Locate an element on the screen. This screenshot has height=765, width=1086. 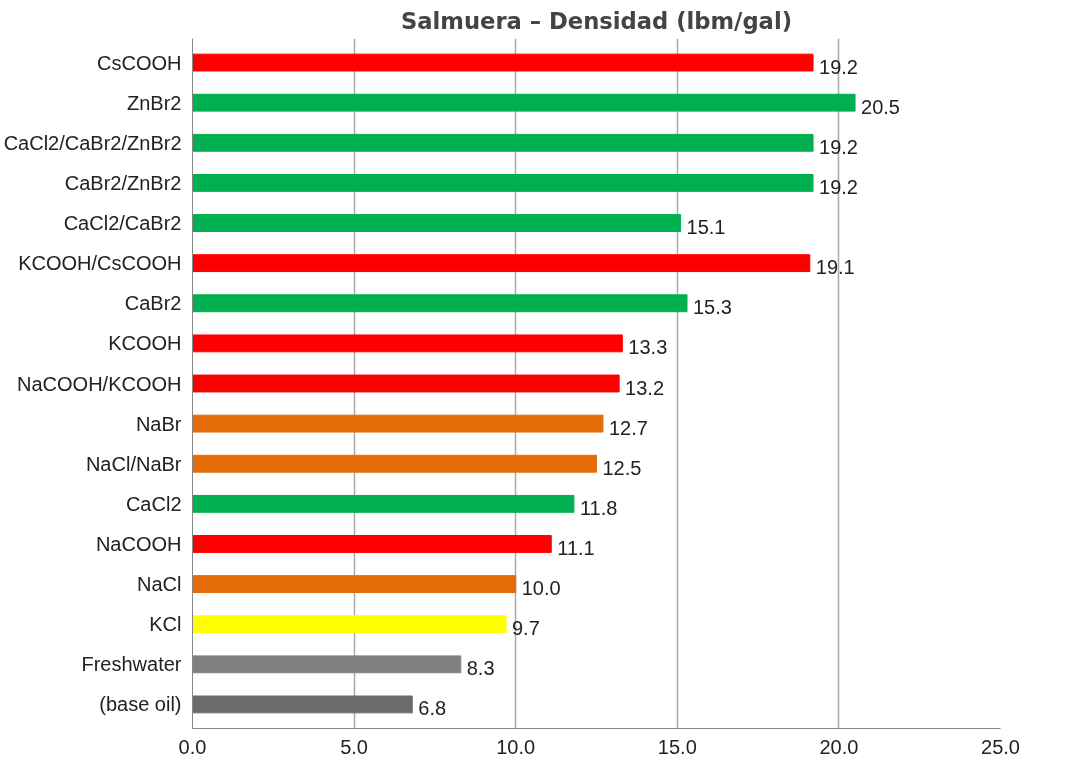
data-label: 10.0 is located at coordinates (541, 588).